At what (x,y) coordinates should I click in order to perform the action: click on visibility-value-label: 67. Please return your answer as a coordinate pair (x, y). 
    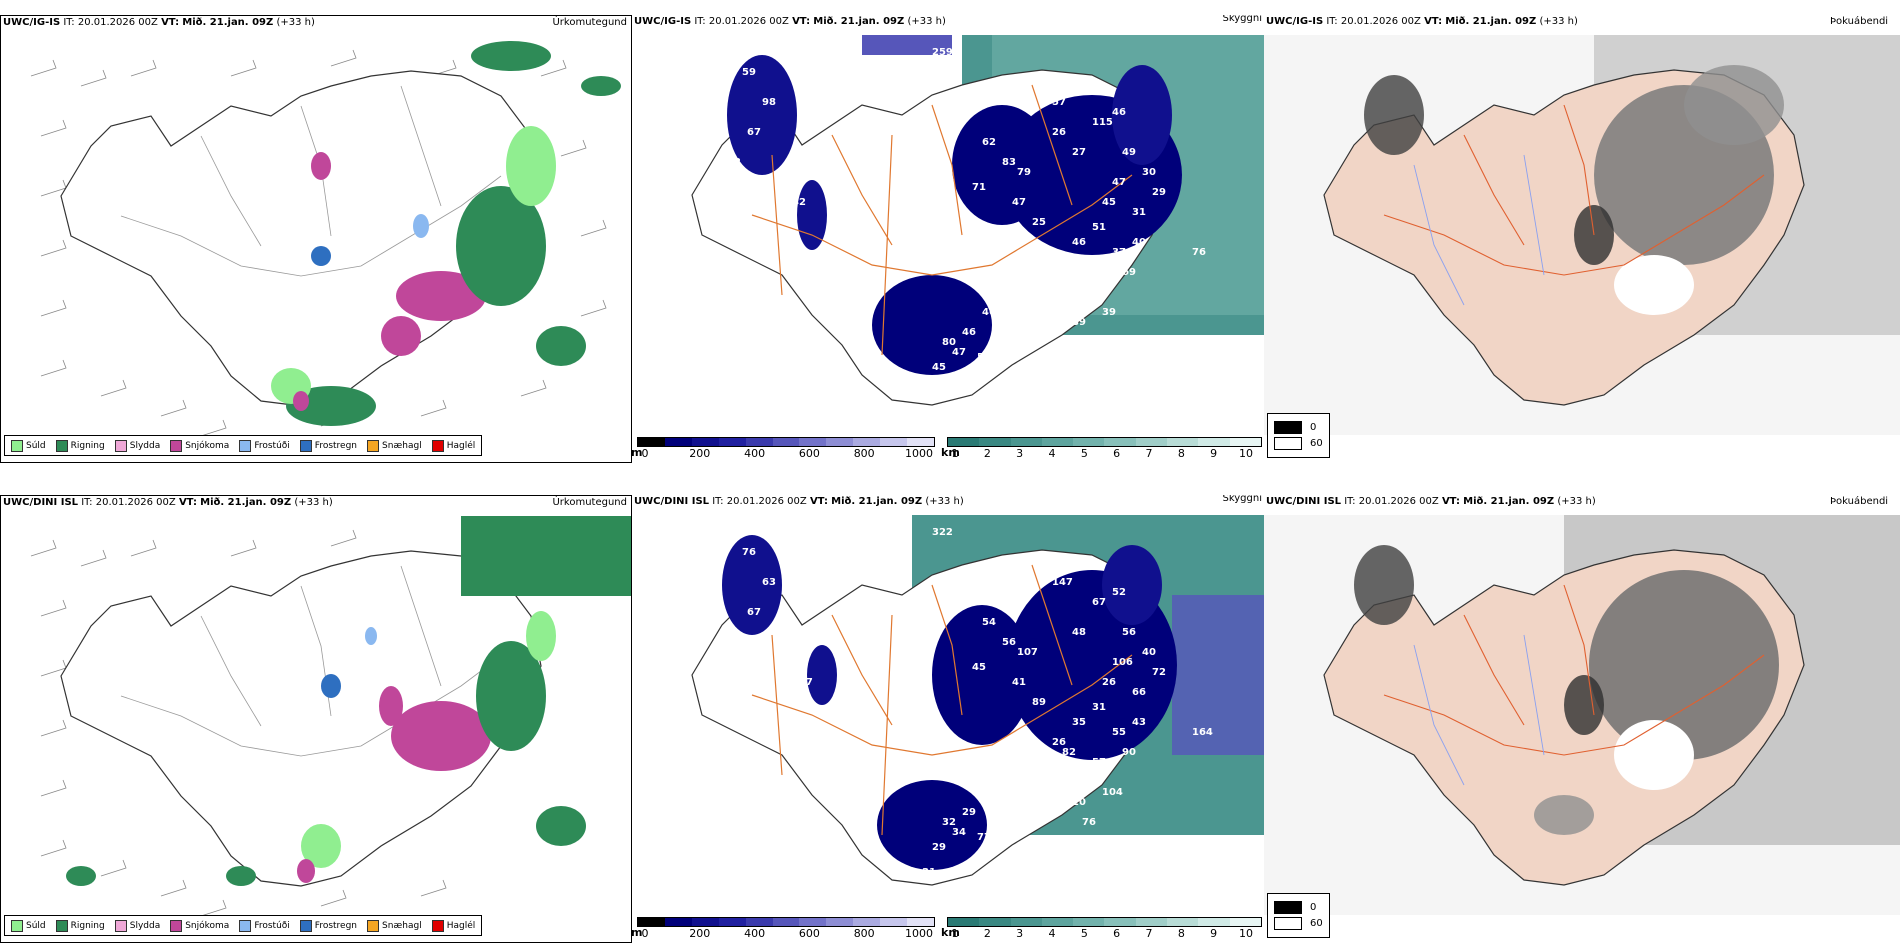
    Looking at the image, I should click on (754, 612).